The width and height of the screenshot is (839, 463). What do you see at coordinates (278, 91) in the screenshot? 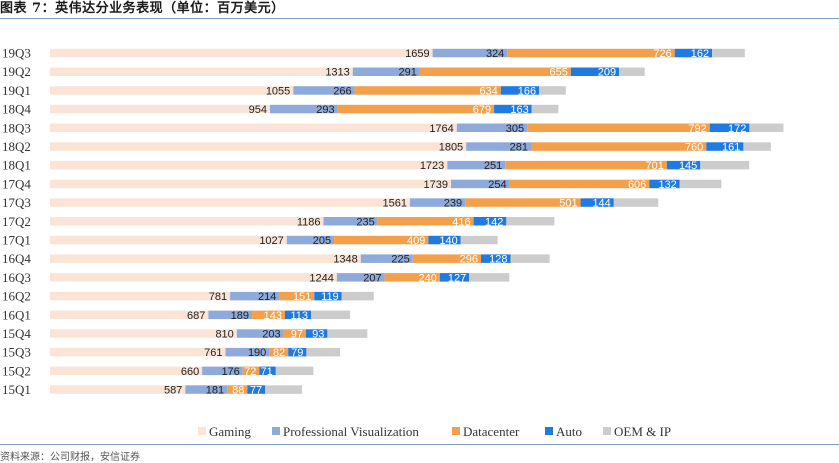
I see `value-label: 1055` at bounding box center [278, 91].